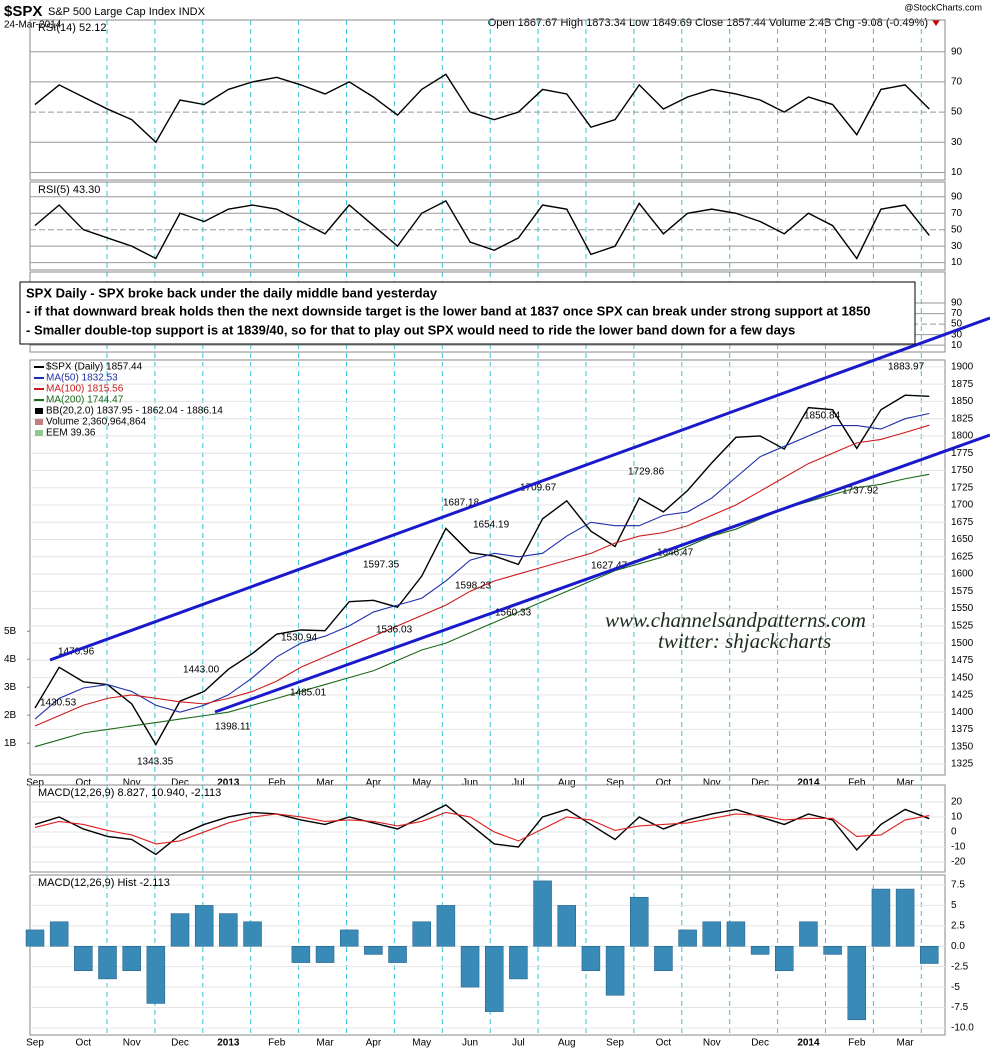  Describe the element at coordinates (962, 418) in the screenshot. I see `y-tick-label: 1825` at that location.